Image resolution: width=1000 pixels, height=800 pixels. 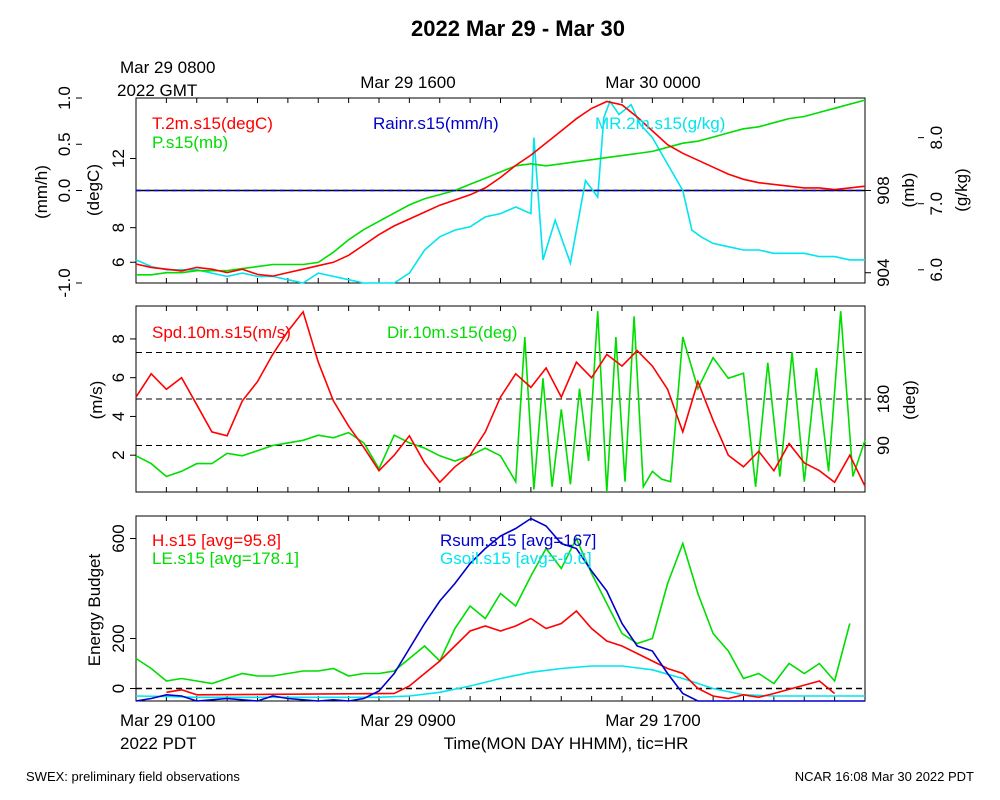 I want to click on series-latent-heat, so click(x=493, y=610).